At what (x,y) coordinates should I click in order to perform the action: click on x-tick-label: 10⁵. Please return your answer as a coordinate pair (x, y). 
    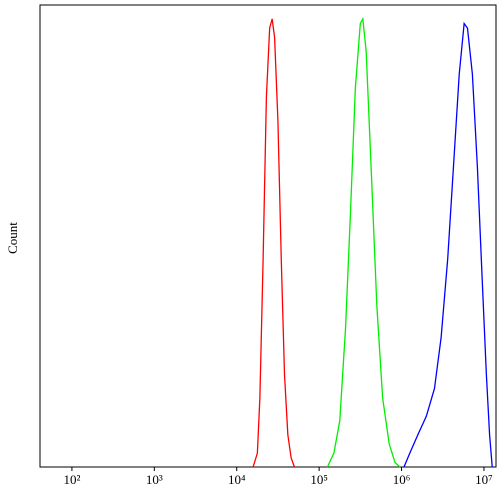
    Looking at the image, I should click on (319, 479).